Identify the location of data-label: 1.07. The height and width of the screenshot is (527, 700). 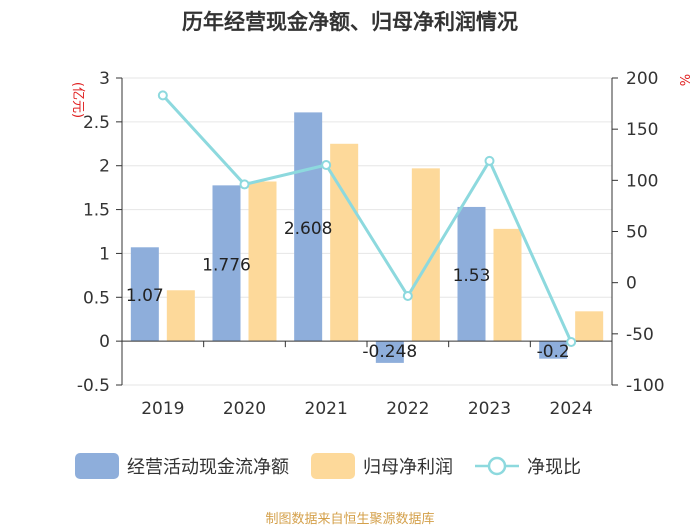
(145, 296).